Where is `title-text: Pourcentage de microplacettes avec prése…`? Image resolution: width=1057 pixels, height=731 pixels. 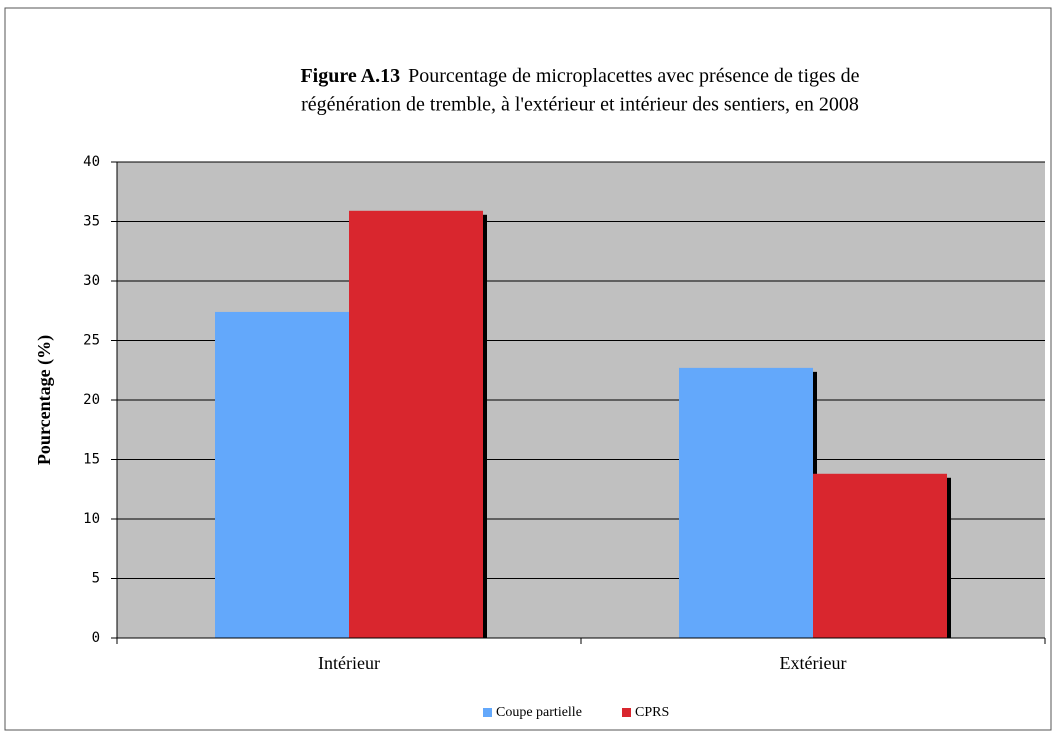
title-text: Pourcentage de microplacettes avec prése… is located at coordinates (634, 76).